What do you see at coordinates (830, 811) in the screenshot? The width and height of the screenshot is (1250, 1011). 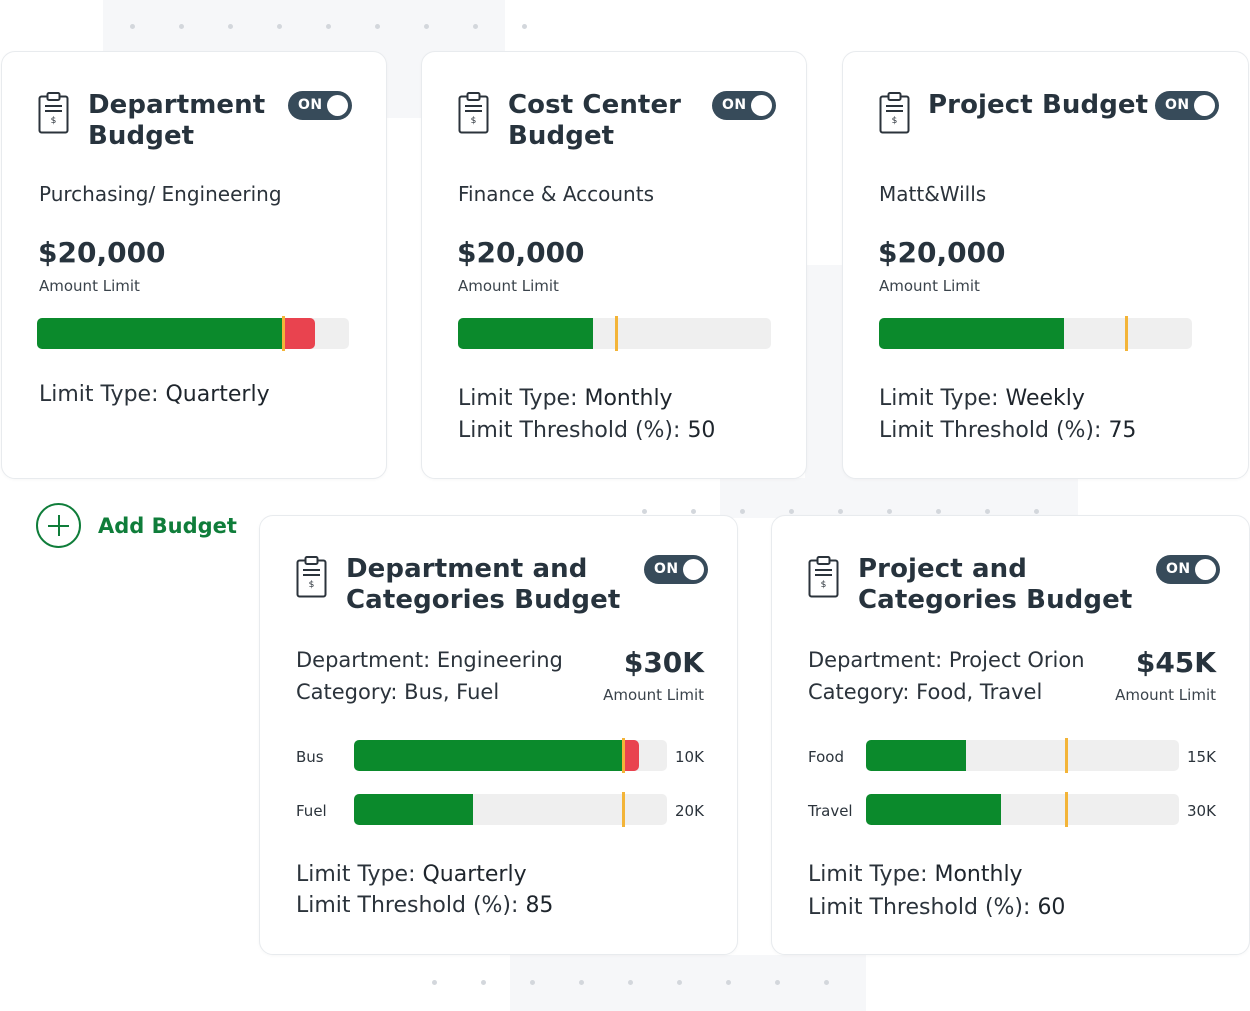 I see `category-name: Travel` at bounding box center [830, 811].